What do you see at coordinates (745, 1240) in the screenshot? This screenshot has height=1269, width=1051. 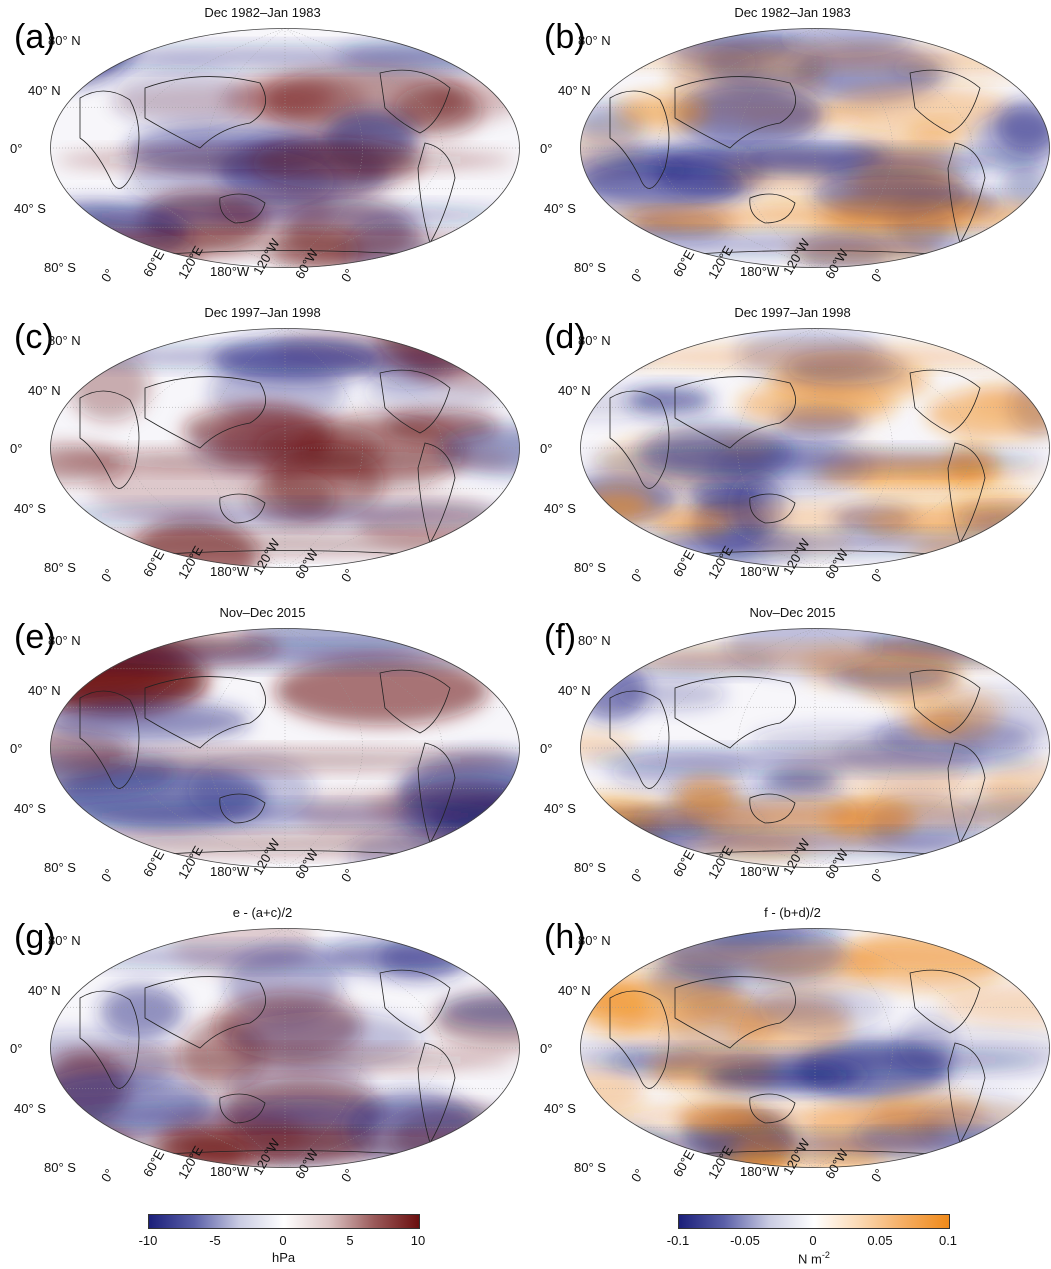 I see `colorbar-stress-tick: -0.05` at bounding box center [745, 1240].